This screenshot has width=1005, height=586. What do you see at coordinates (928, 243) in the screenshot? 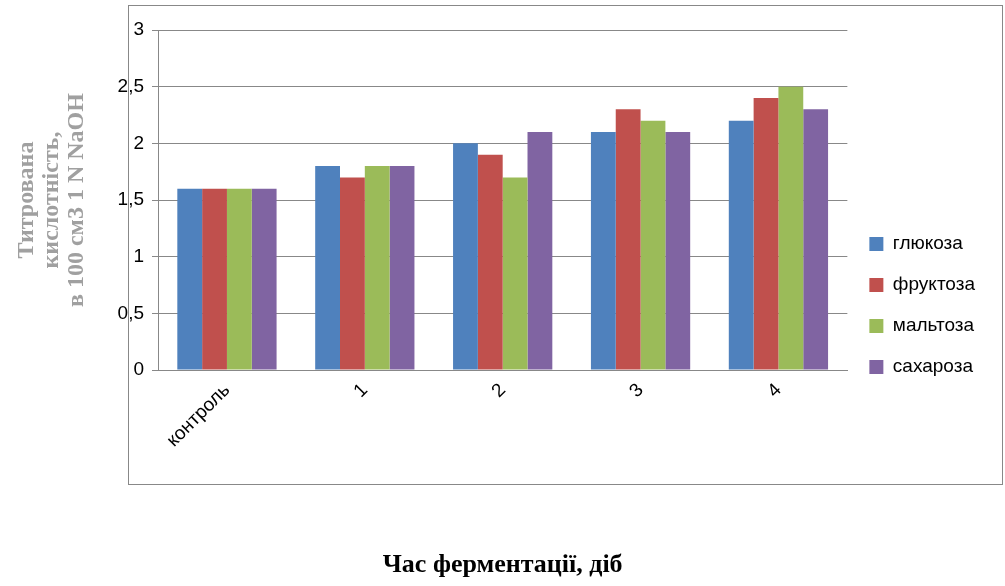
I see `legend-label: глюкоза` at bounding box center [928, 243].